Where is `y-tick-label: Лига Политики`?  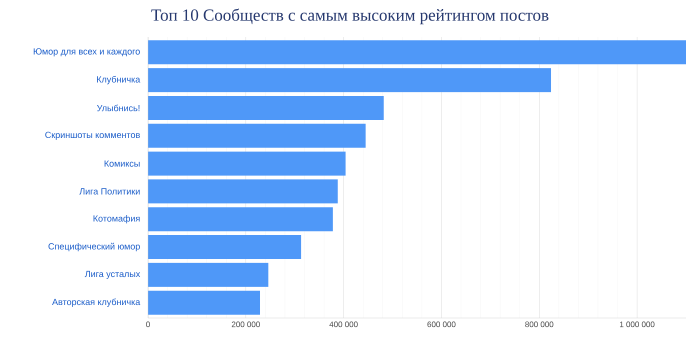 y-tick-label: Лига Политики is located at coordinates (109, 191).